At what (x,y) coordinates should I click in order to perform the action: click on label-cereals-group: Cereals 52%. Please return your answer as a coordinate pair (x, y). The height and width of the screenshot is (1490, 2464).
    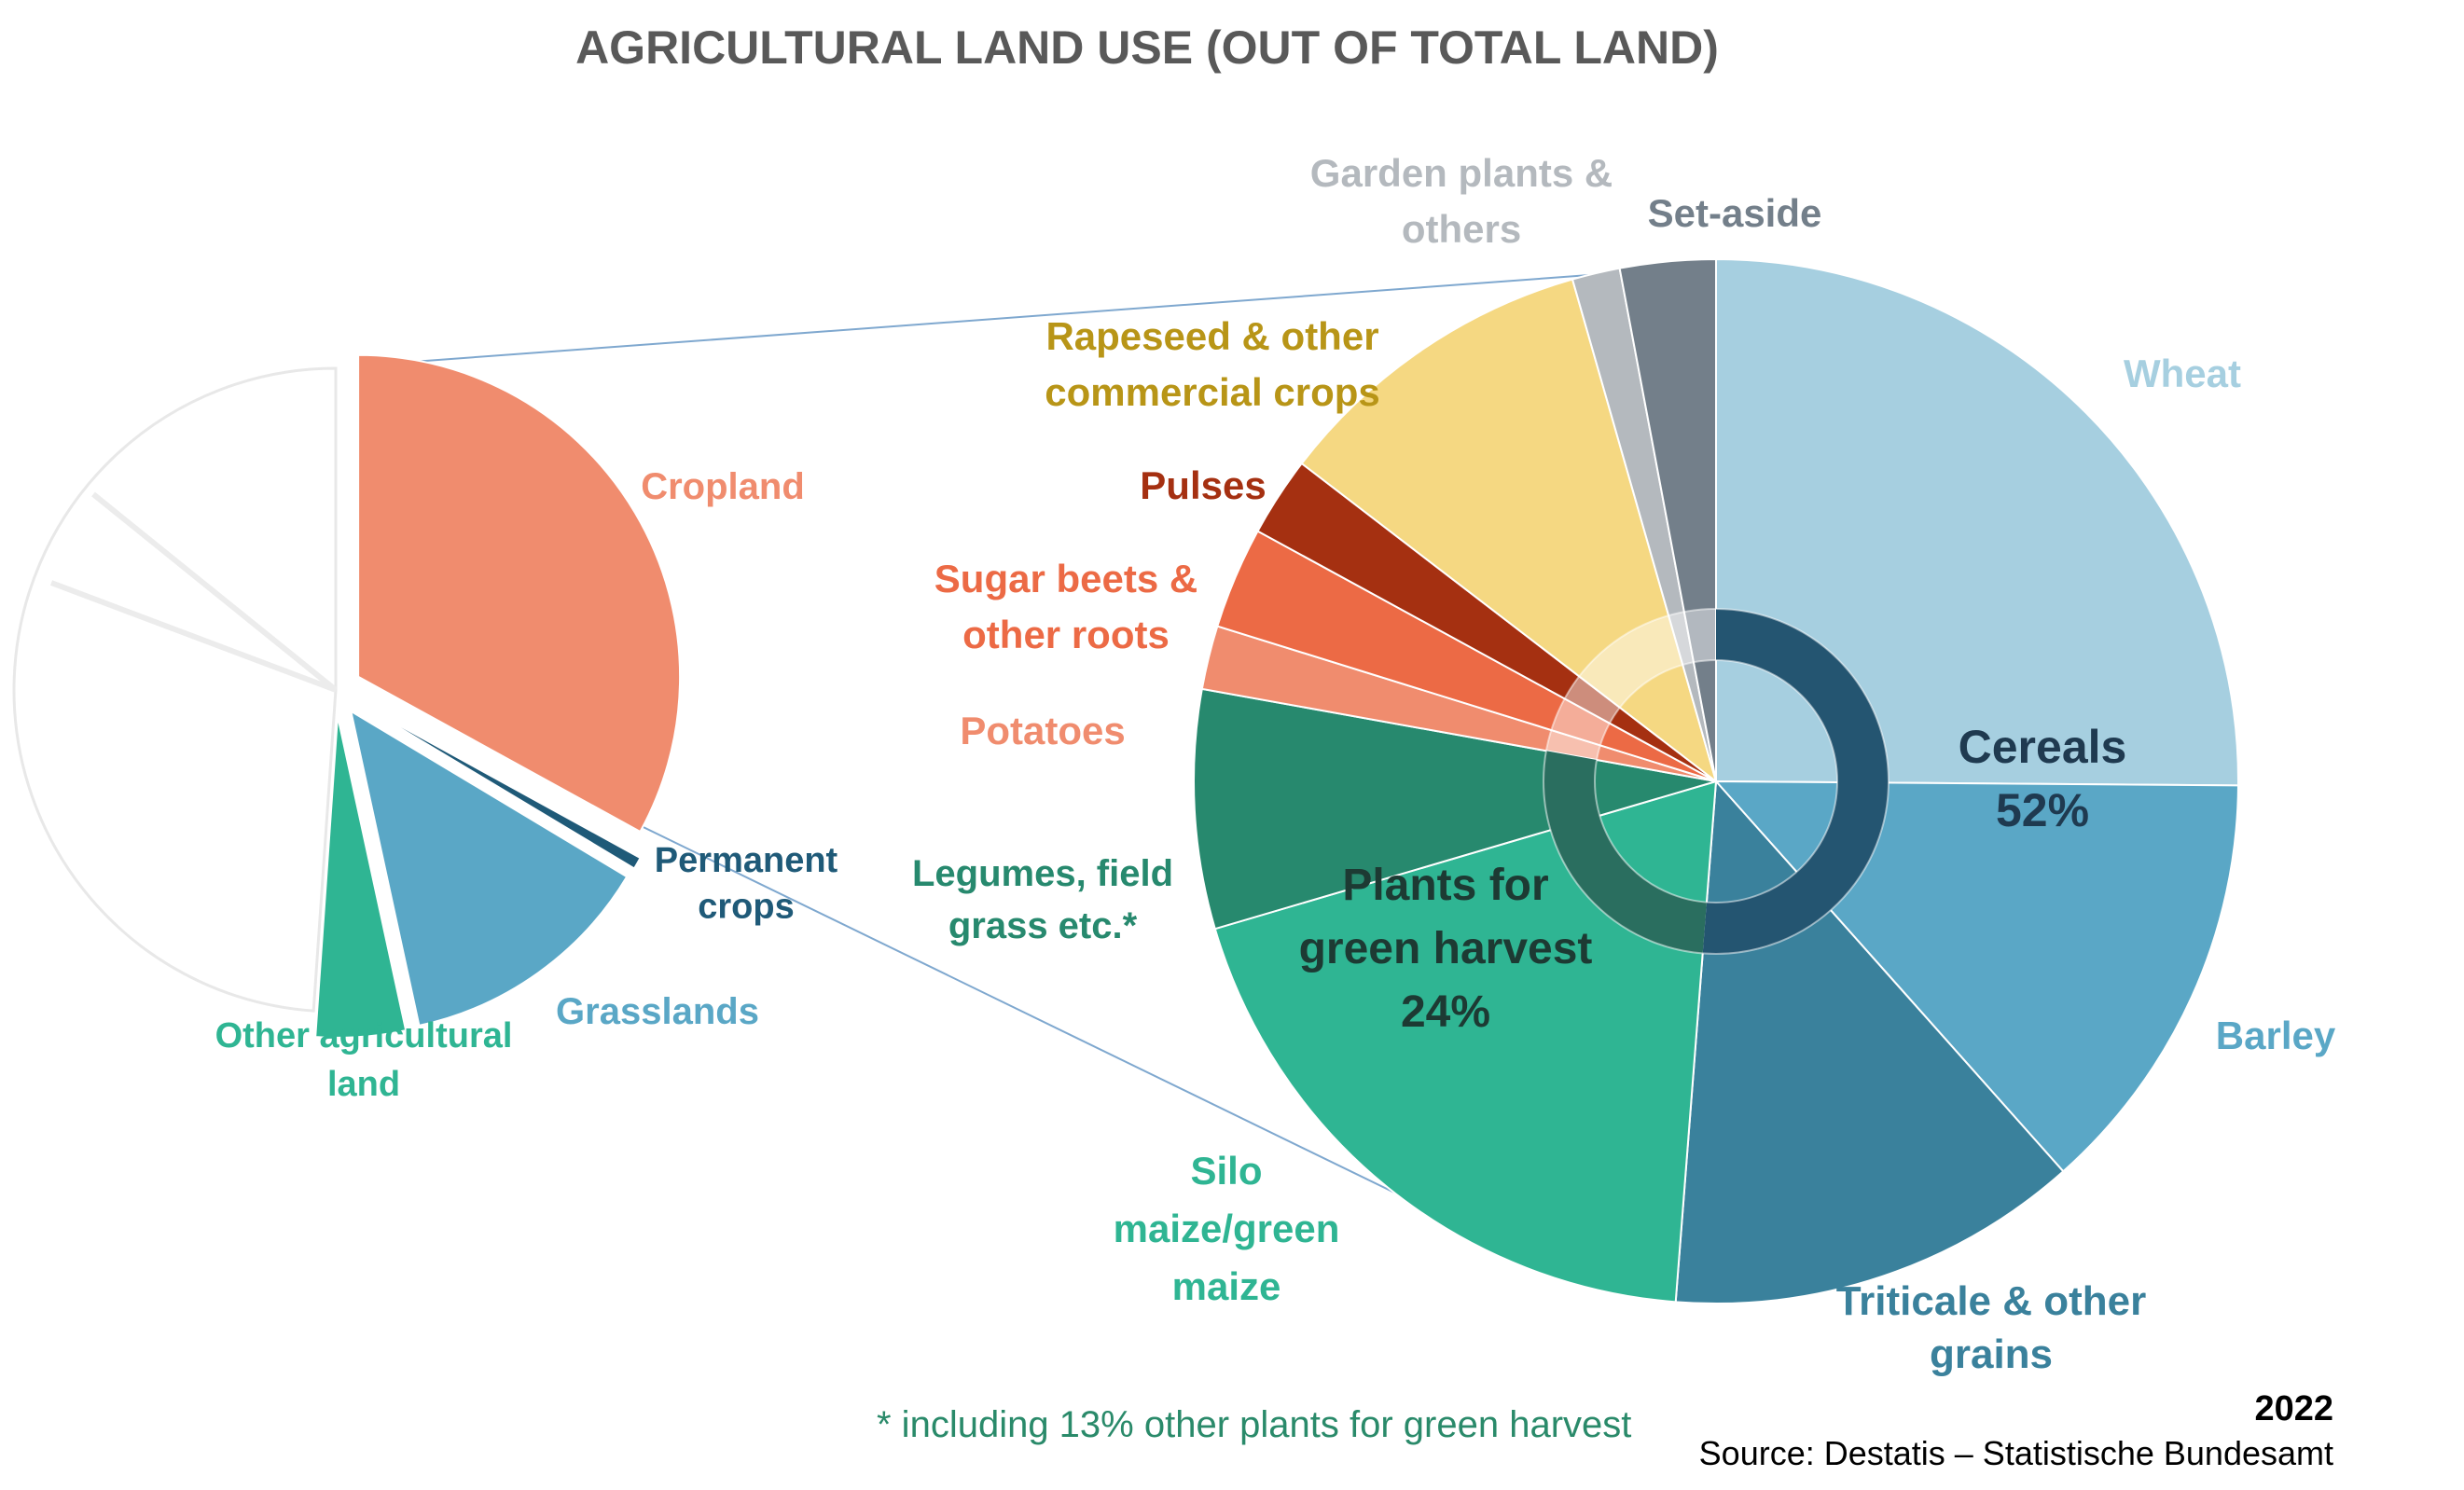
    Looking at the image, I should click on (2043, 778).